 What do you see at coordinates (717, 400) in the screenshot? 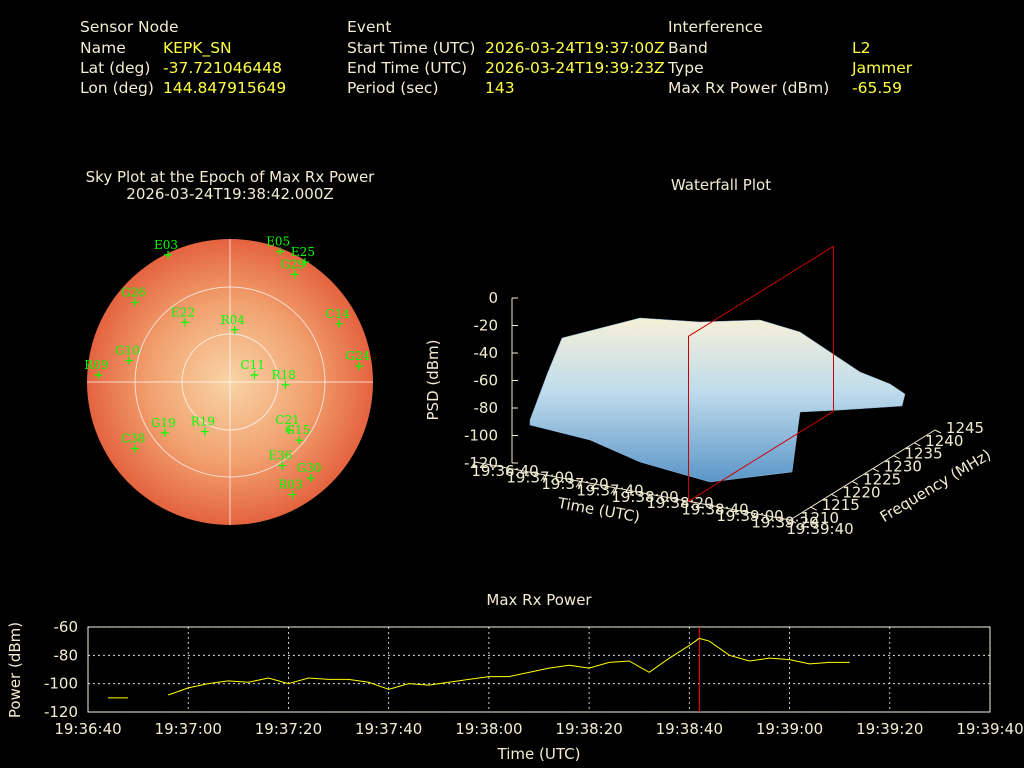
I see `psd-surface` at bounding box center [717, 400].